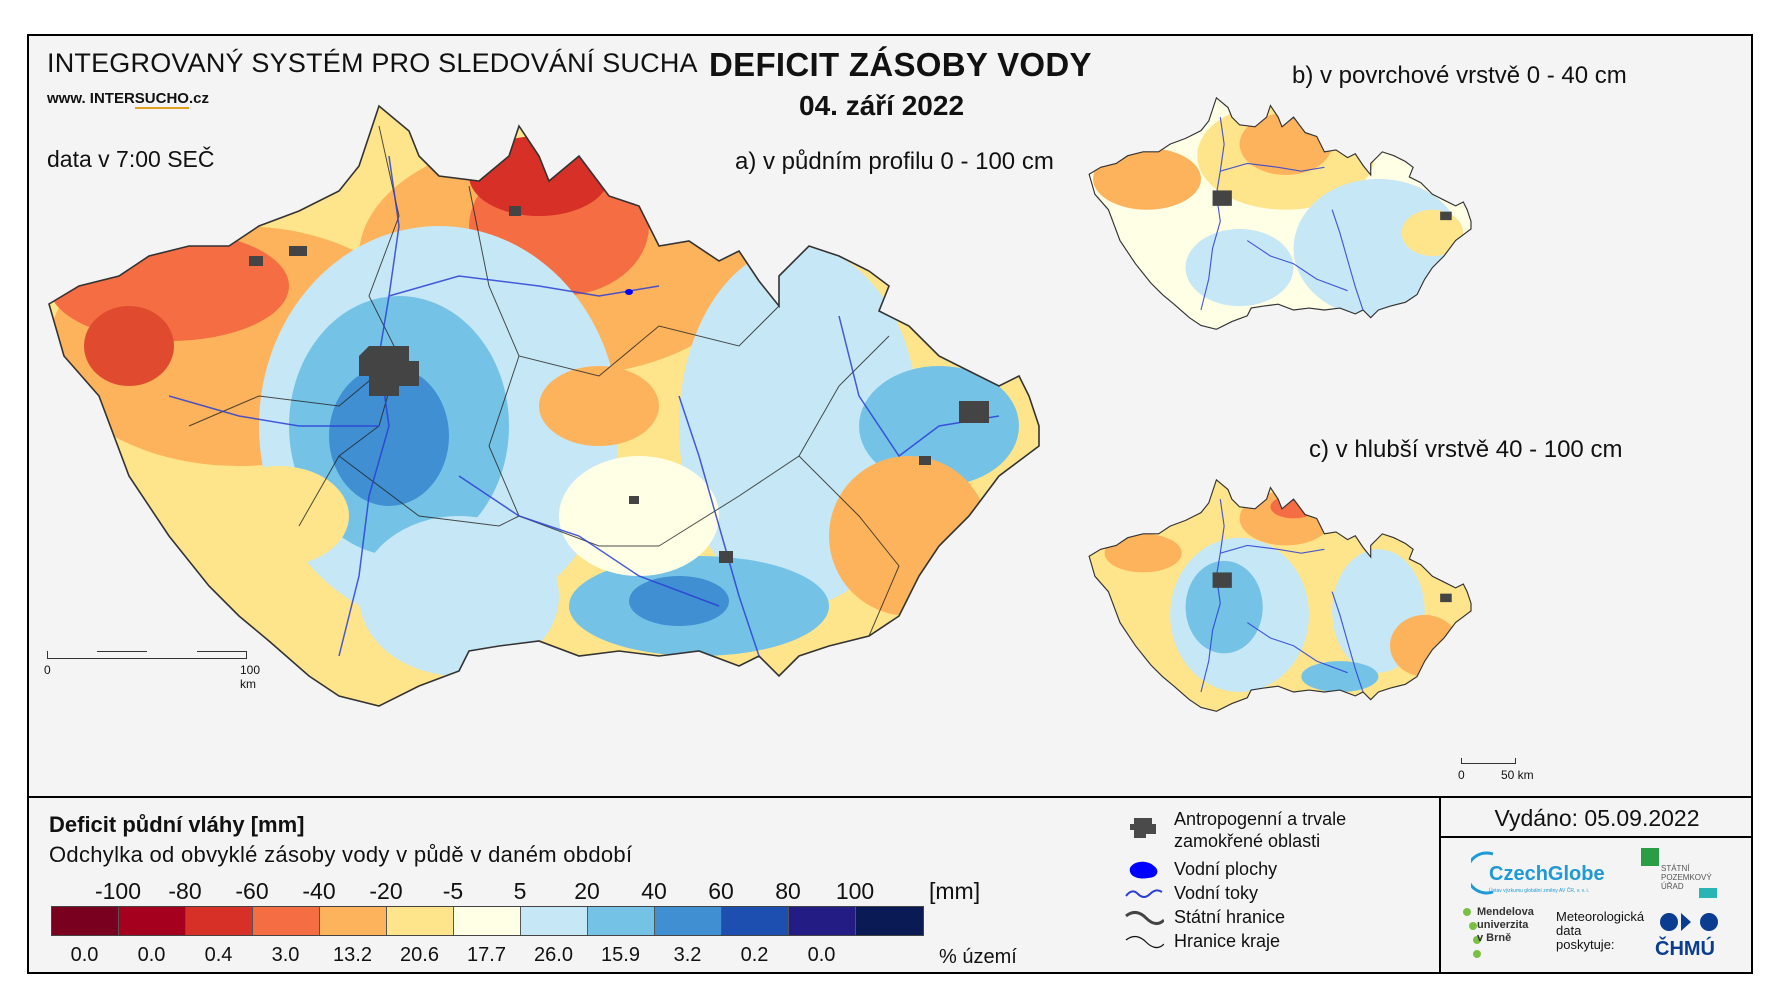 The height and width of the screenshot is (1003, 1772). Describe the element at coordinates (118, 891) in the screenshot. I see `legend-tick-label: -100` at that location.